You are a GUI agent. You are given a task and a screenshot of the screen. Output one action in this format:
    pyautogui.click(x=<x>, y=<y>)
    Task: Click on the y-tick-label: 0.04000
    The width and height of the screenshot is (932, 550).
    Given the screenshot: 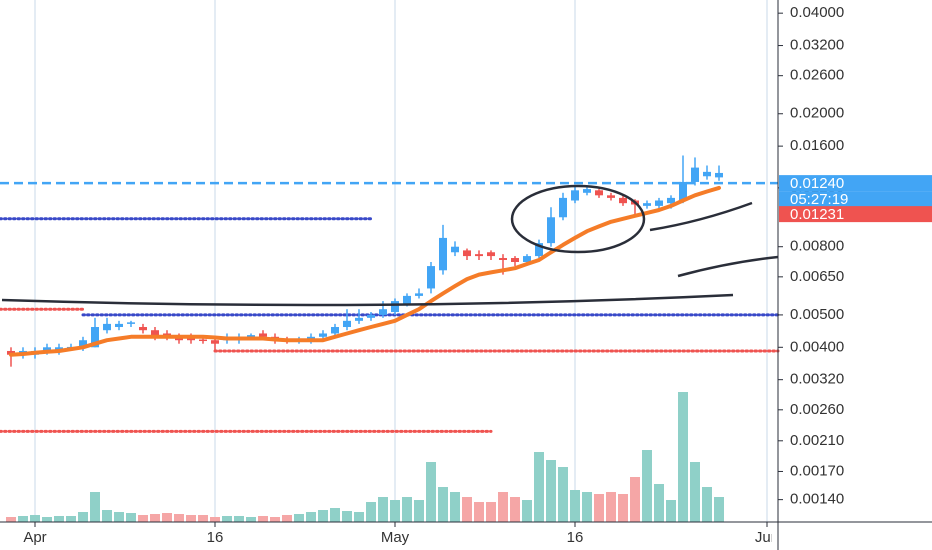 What is the action you would take?
    pyautogui.click(x=817, y=12)
    